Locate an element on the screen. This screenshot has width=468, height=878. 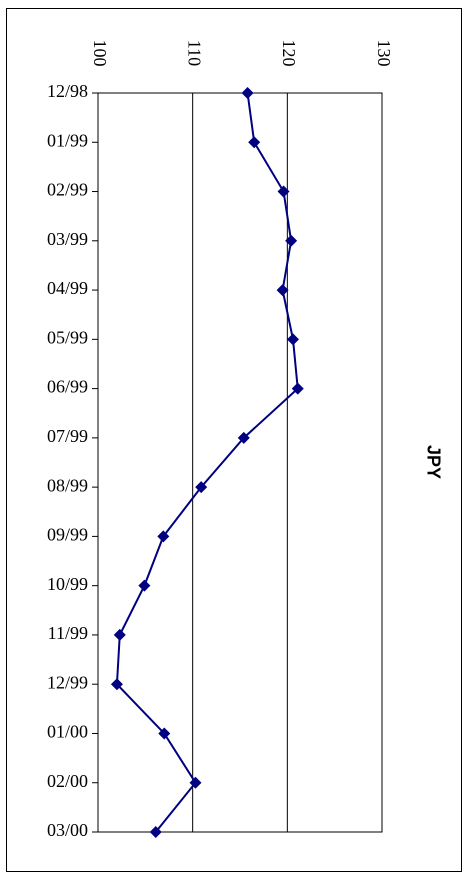
category-tick-label: 04/99 is located at coordinates (67, 288).